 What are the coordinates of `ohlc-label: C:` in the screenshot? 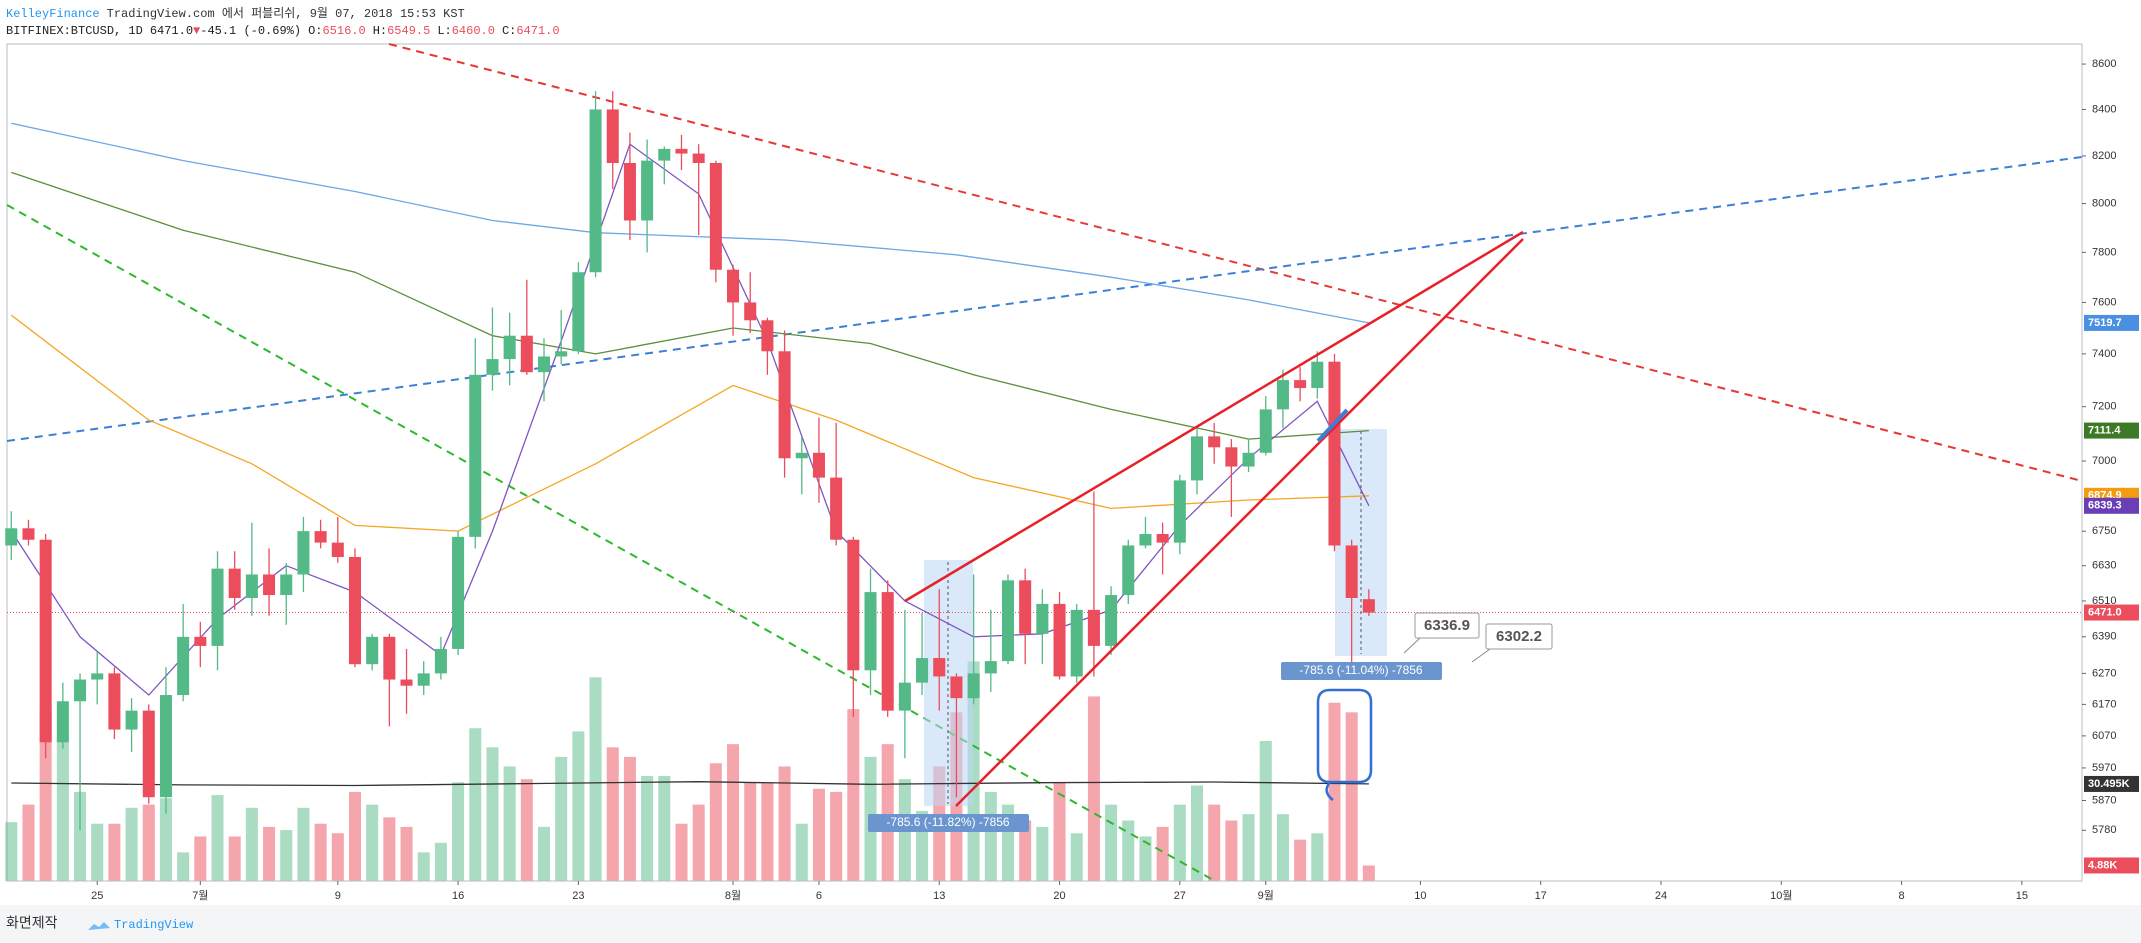 It's located at (509, 31).